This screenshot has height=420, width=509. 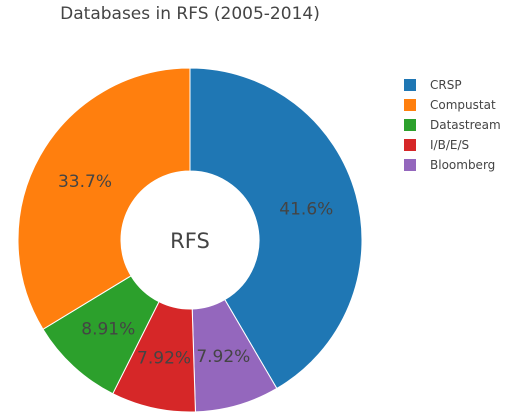 I want to click on legend-item-ibes: I/B/E/S, so click(x=456, y=145).